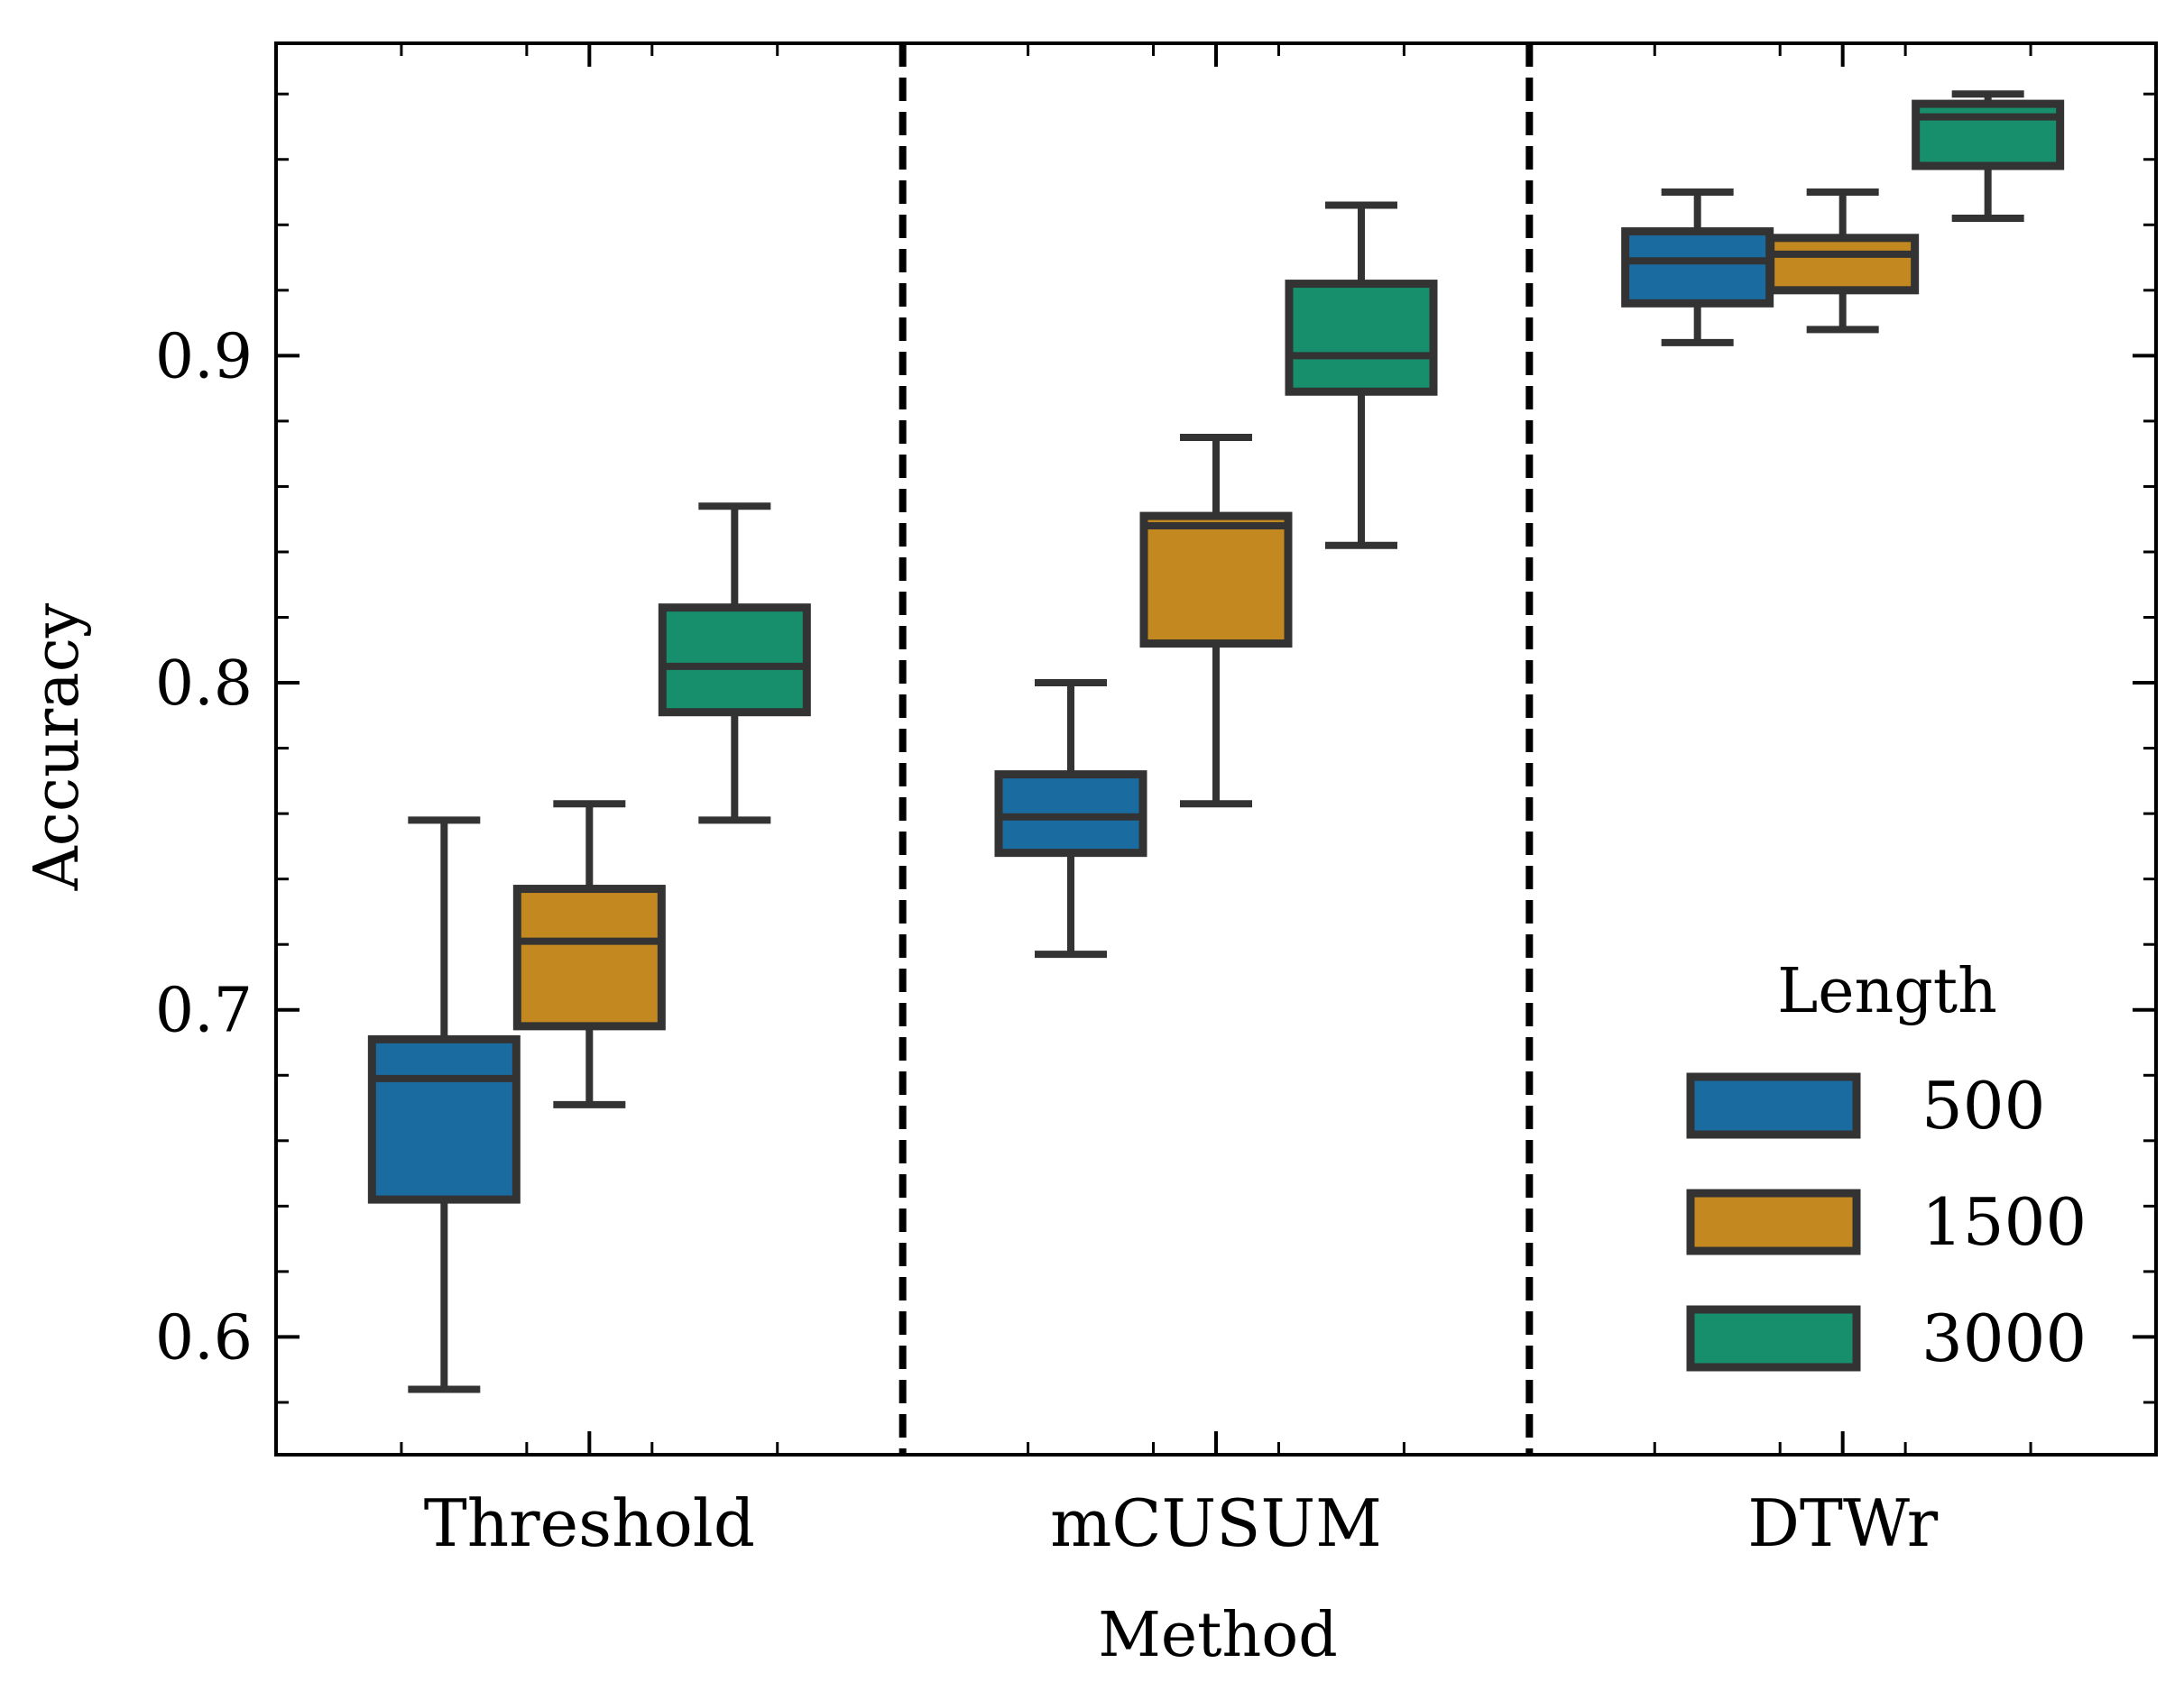  Describe the element at coordinates (590, 1523) in the screenshot. I see `x-tick-label: Threshold` at that location.